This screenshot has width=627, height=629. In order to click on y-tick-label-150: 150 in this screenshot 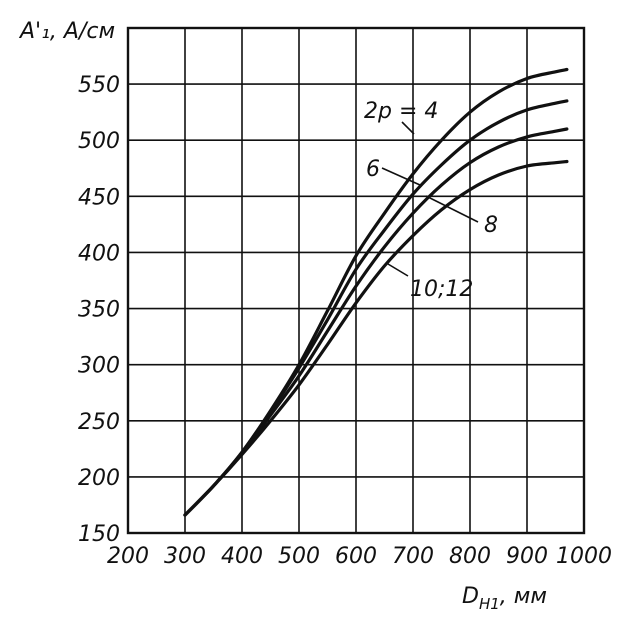, I will do `click(99, 534)`.